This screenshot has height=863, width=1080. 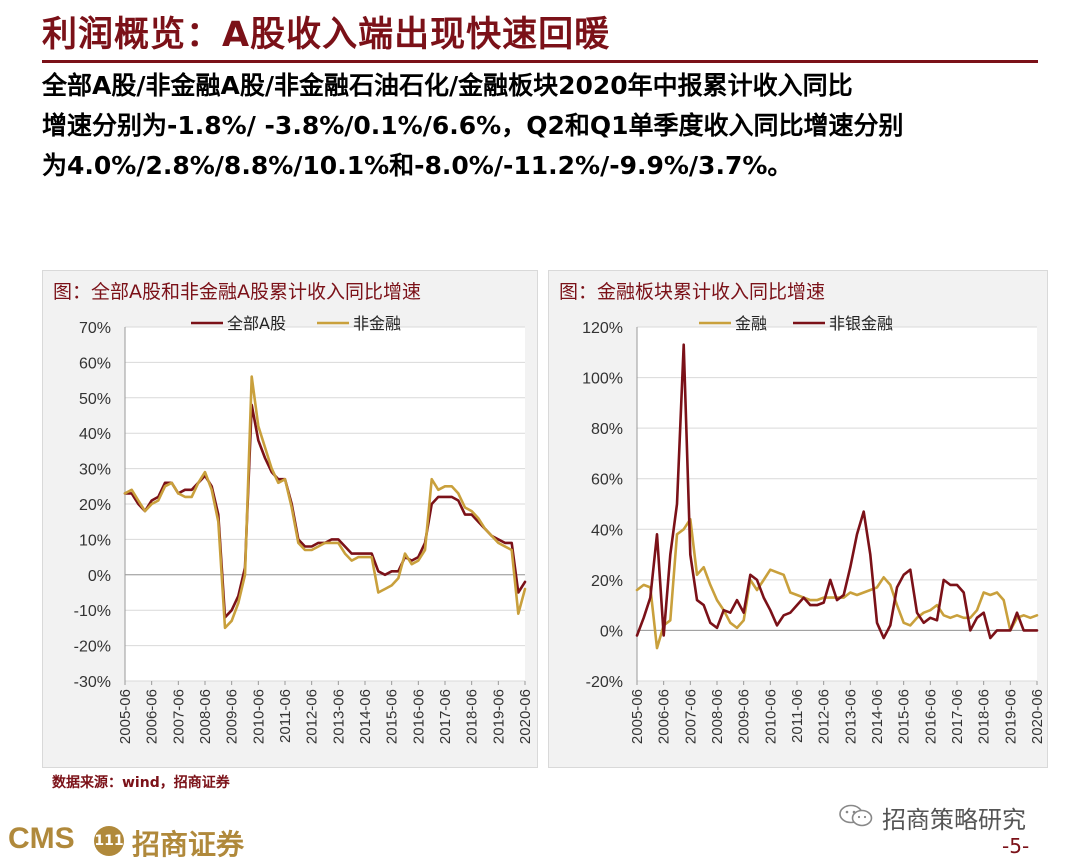 What do you see at coordinates (95, 470) in the screenshot?
I see `y-tick-label: 30%` at bounding box center [95, 470].